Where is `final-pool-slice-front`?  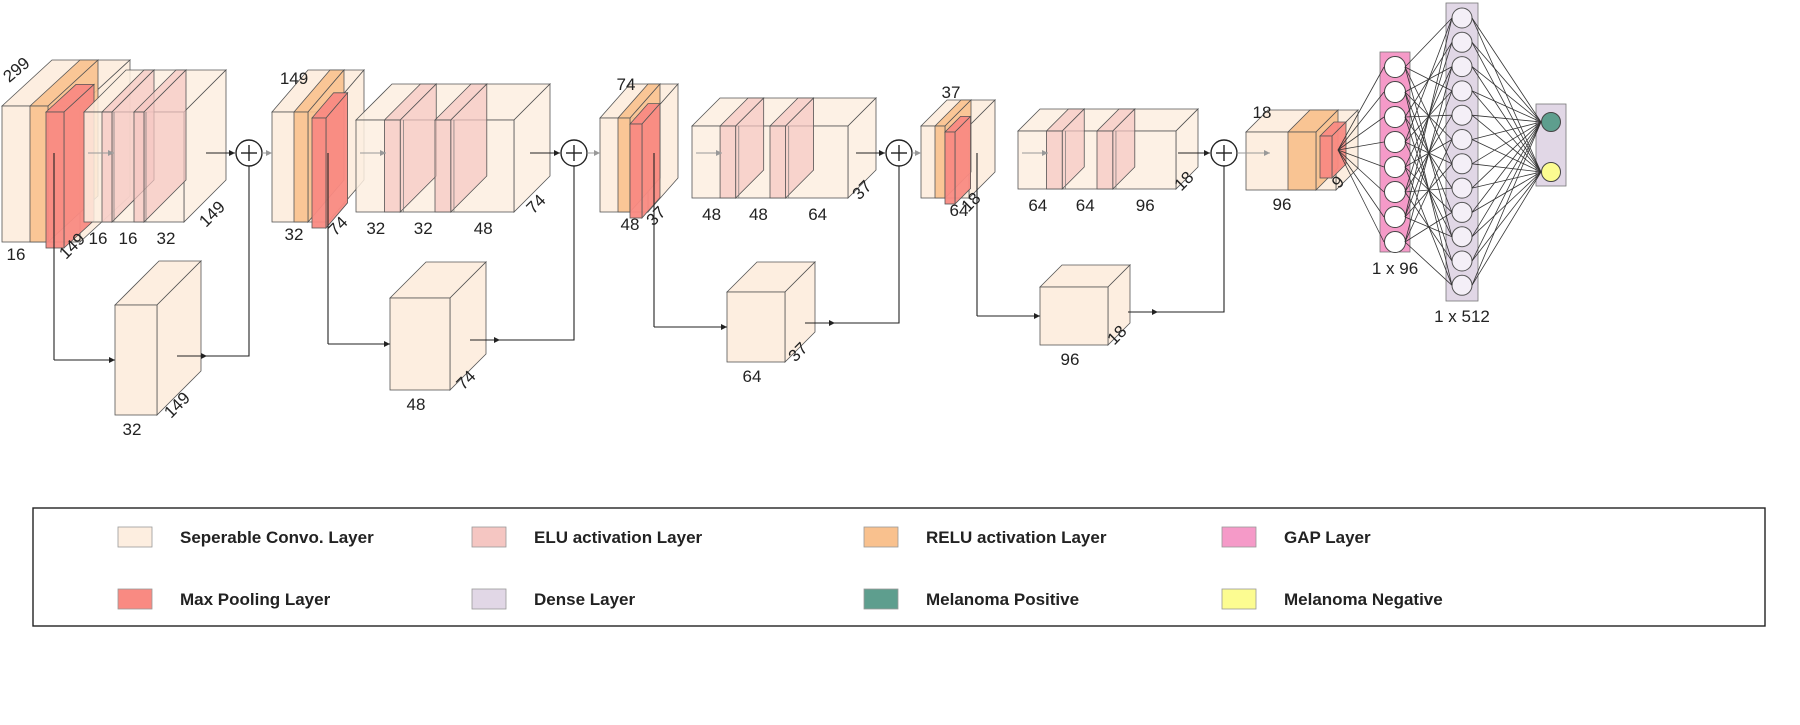 final-pool-slice-front is located at coordinates (1326, 157).